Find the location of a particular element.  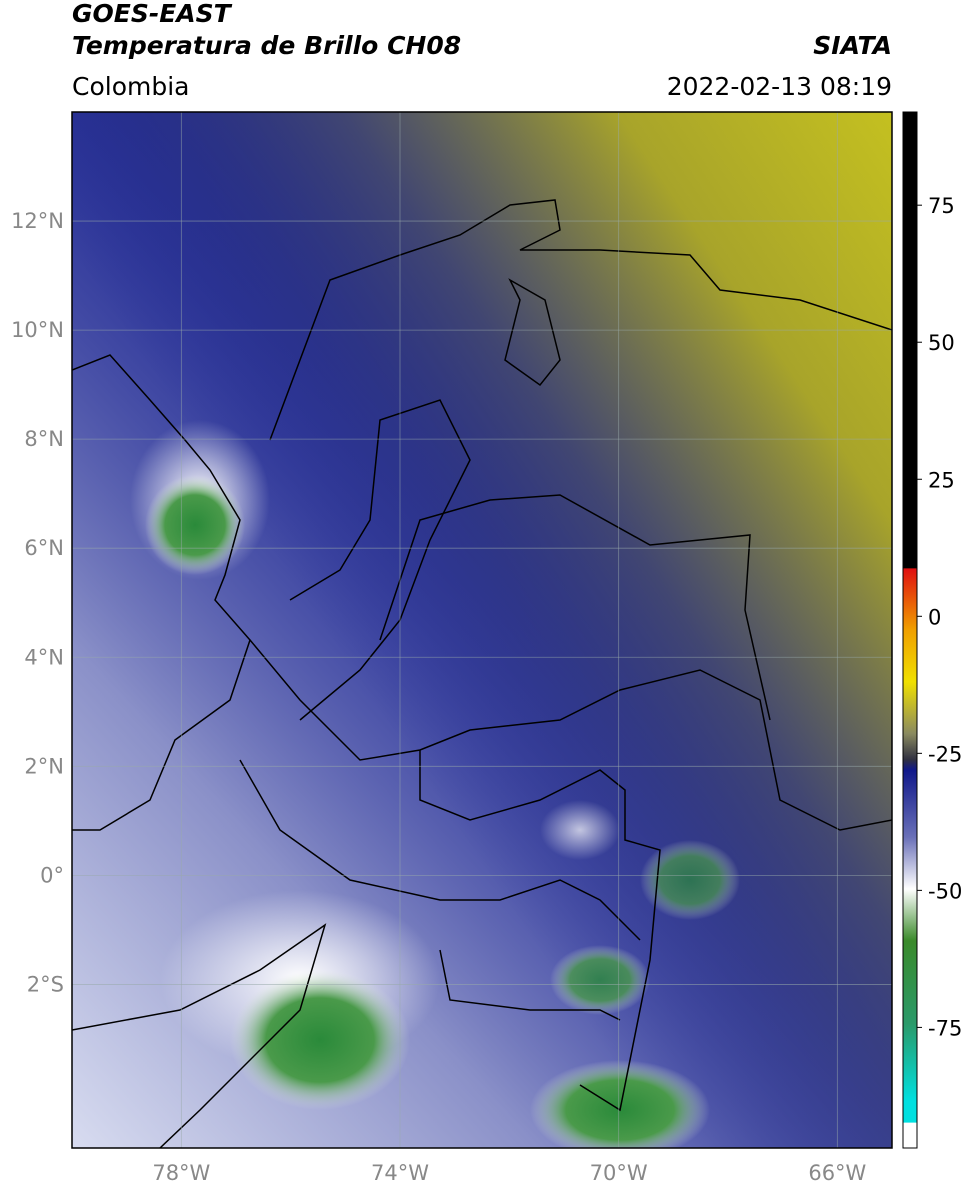

lat-tick-label: 10°N is located at coordinates (37, 330).